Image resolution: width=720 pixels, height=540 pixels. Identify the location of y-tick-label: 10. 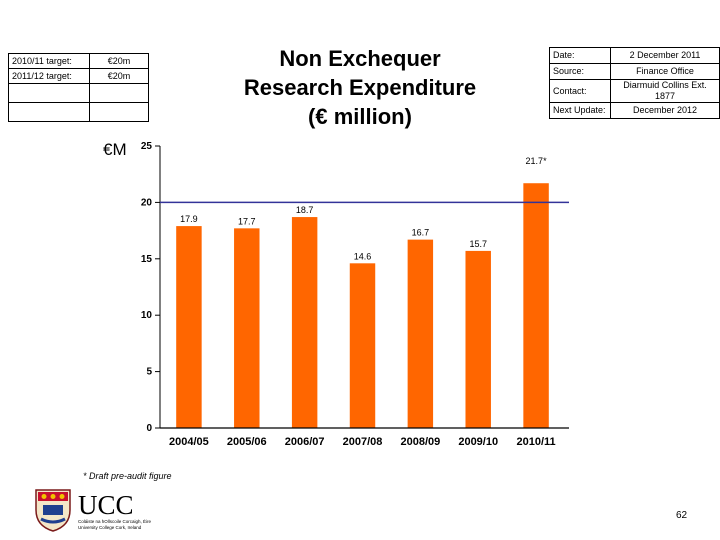
(147, 315).